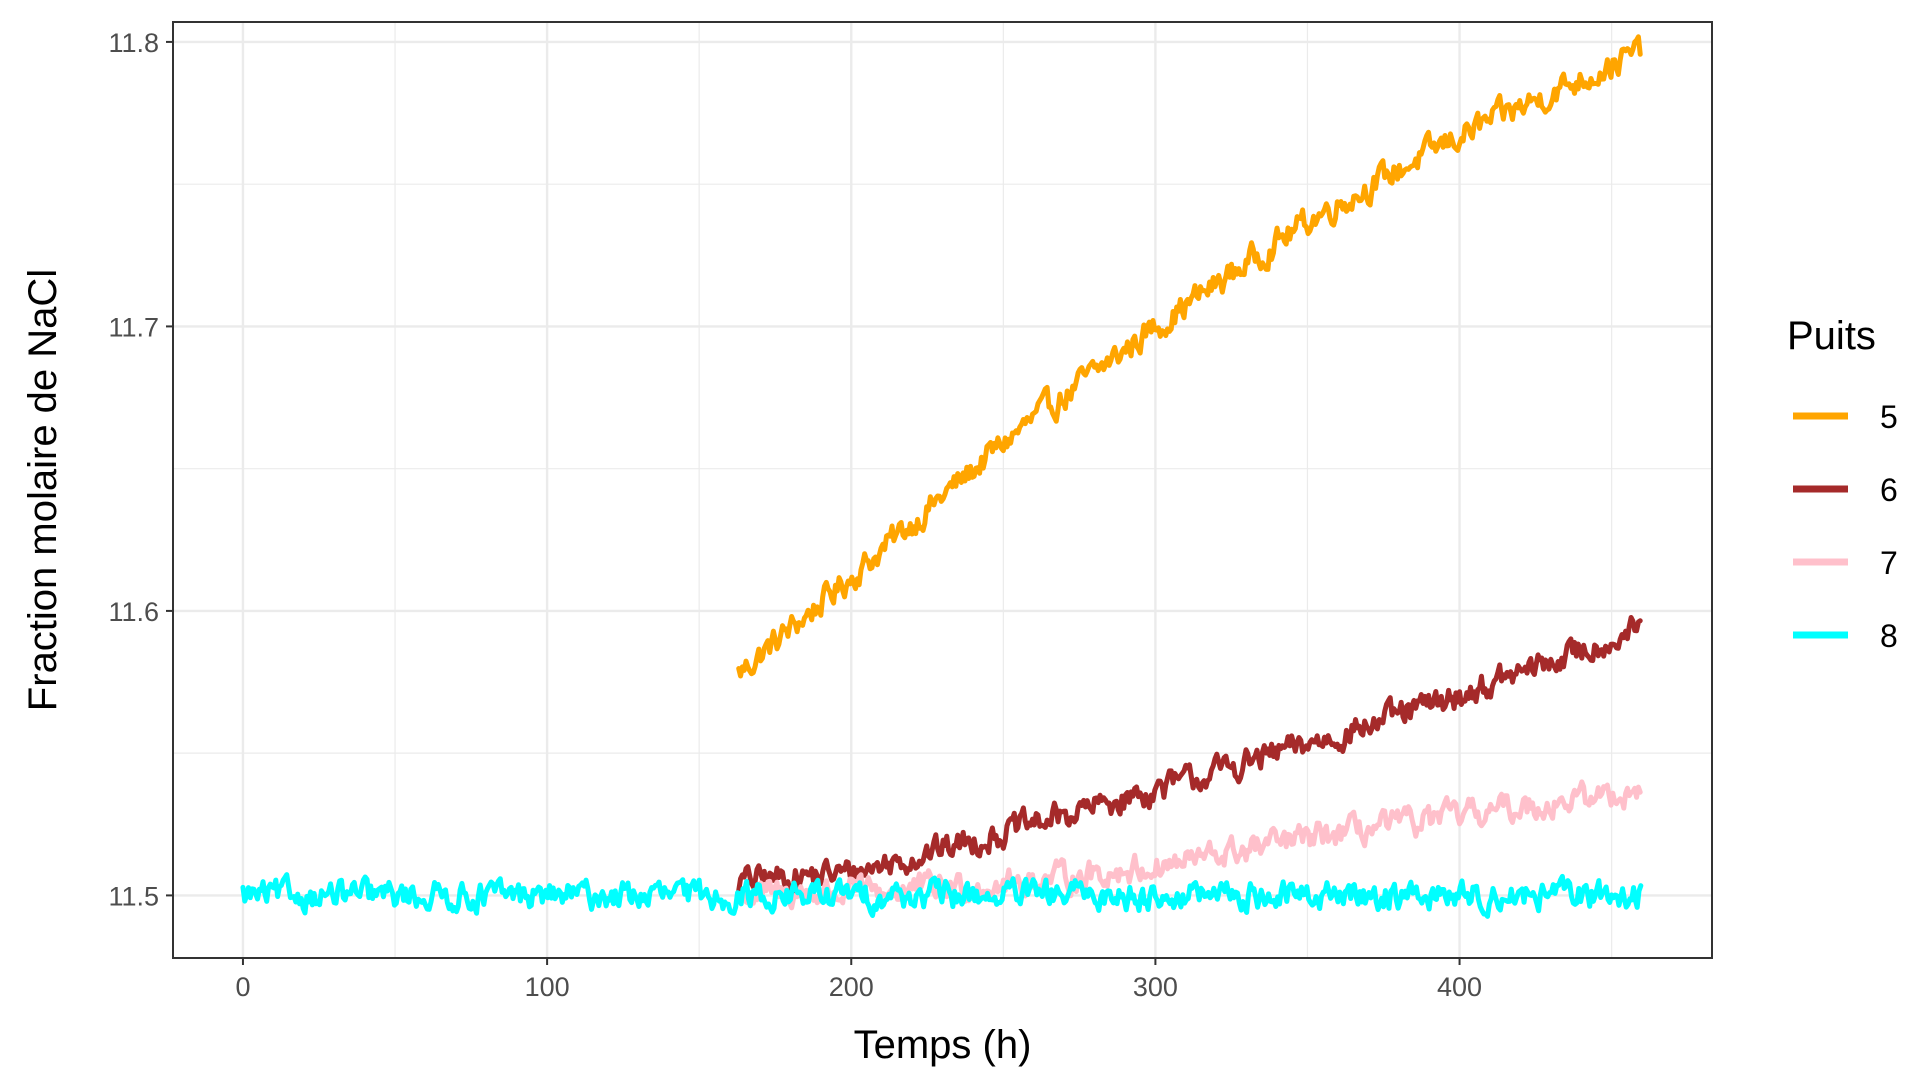  What do you see at coordinates (1459, 987) in the screenshot?
I see `x-tick-label: 400` at bounding box center [1459, 987].